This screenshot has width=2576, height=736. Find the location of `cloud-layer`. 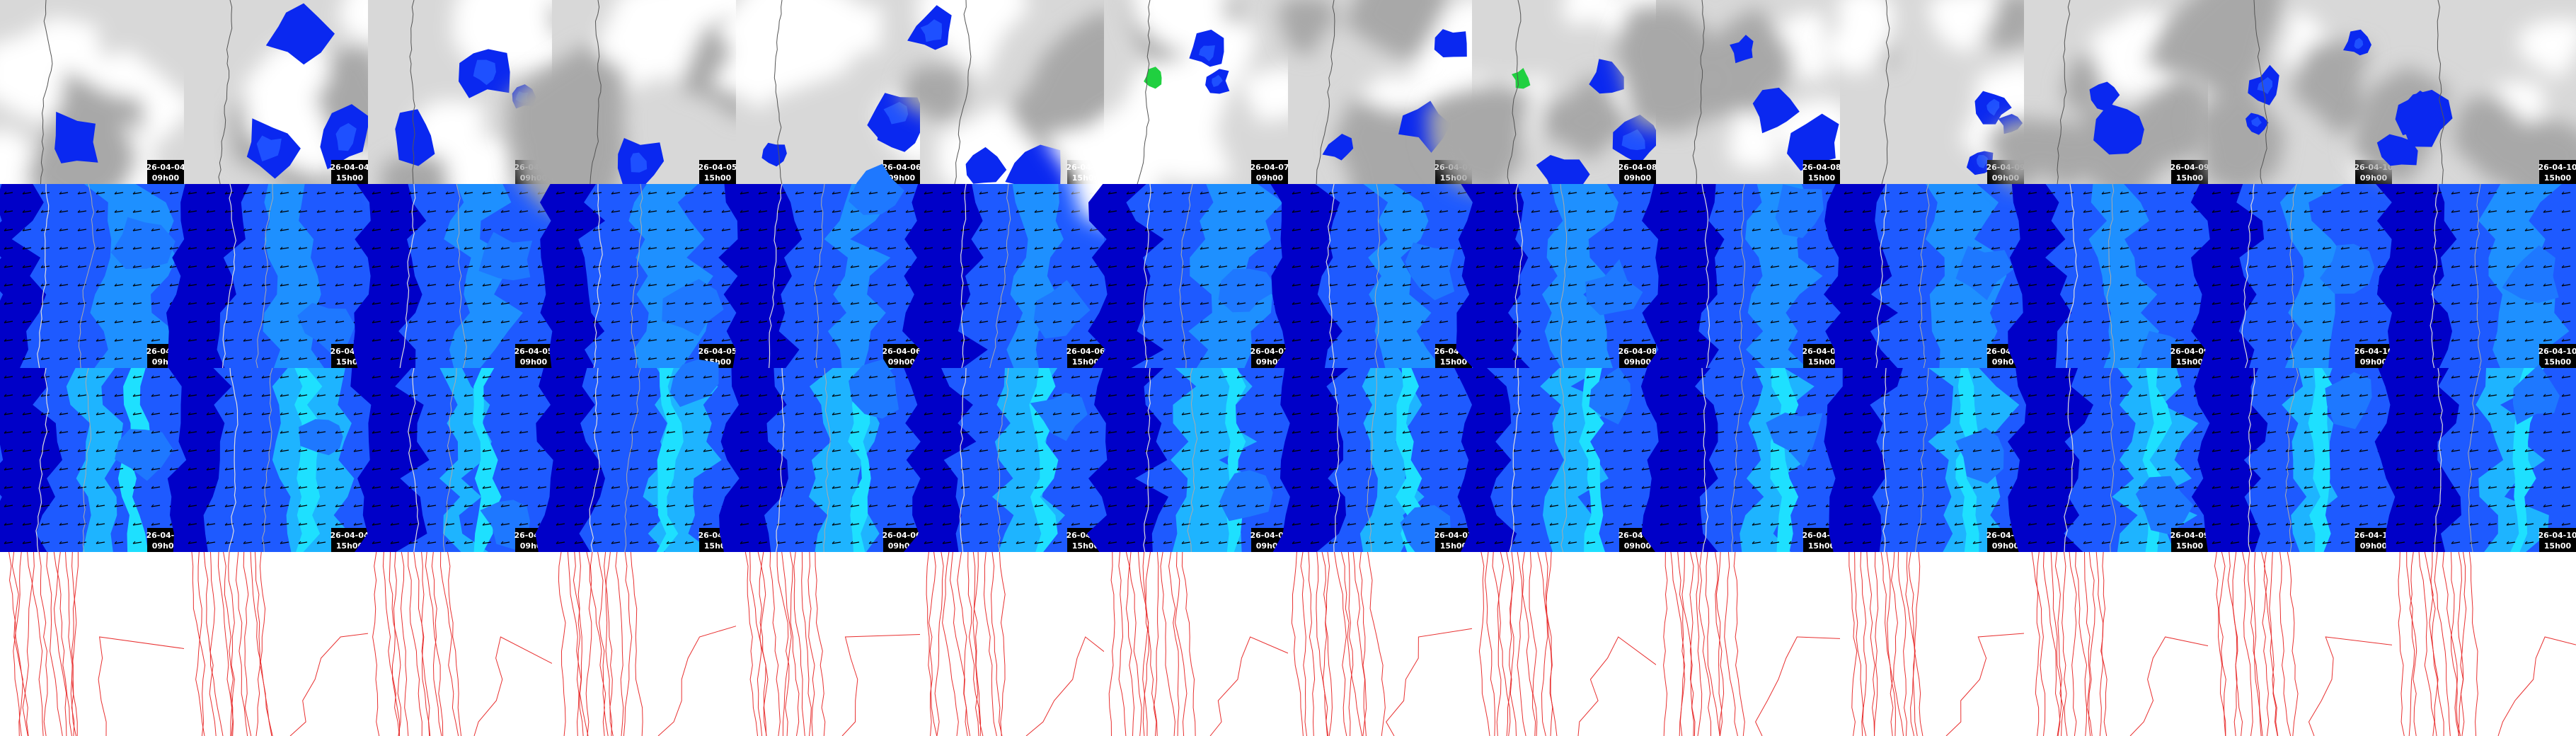

cloud-layer is located at coordinates (2277, 97).